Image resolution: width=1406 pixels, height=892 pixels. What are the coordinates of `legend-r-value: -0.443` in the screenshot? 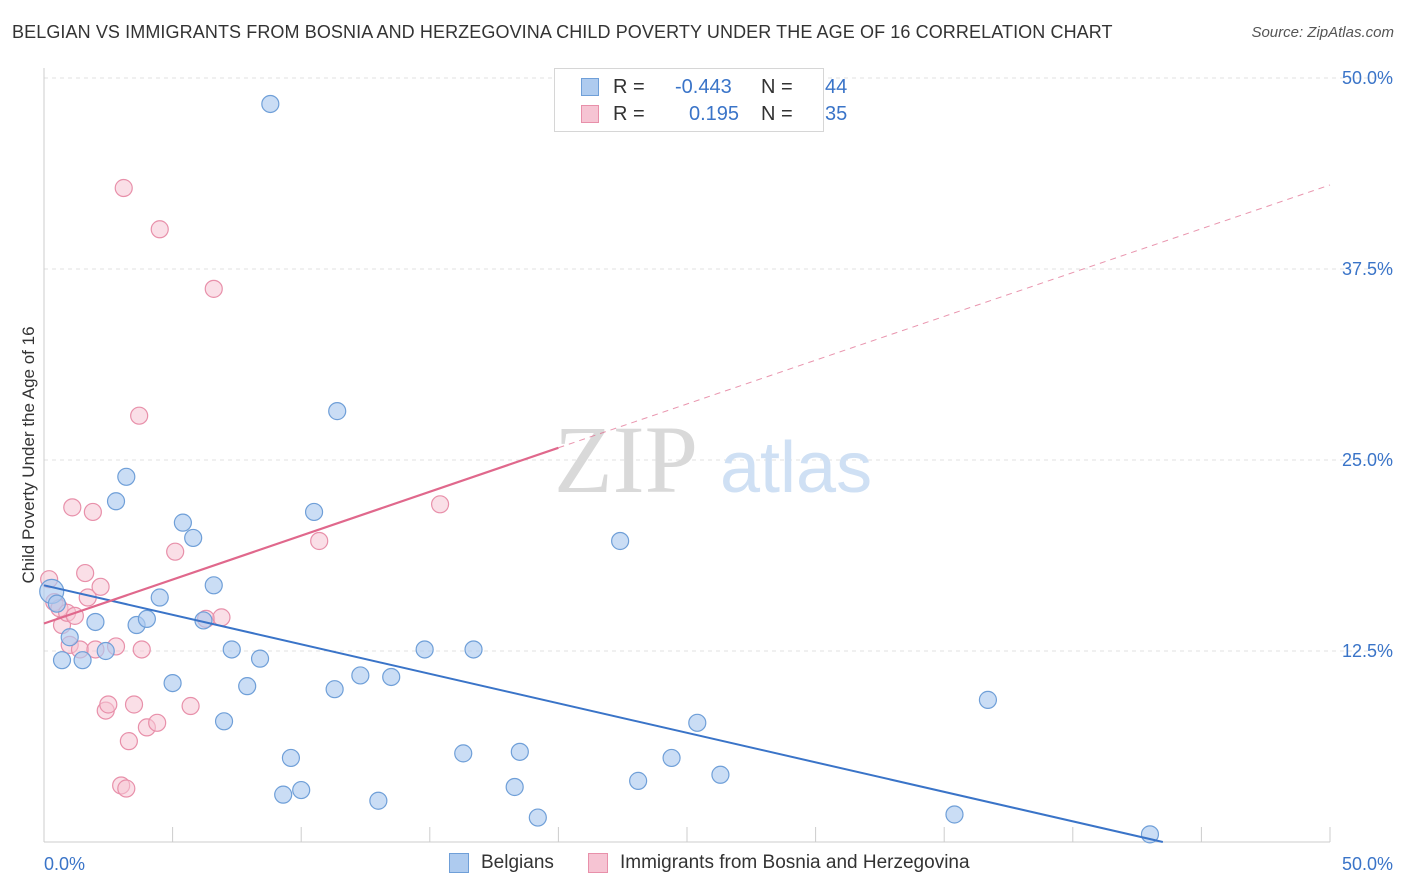 It's located at (703, 87).